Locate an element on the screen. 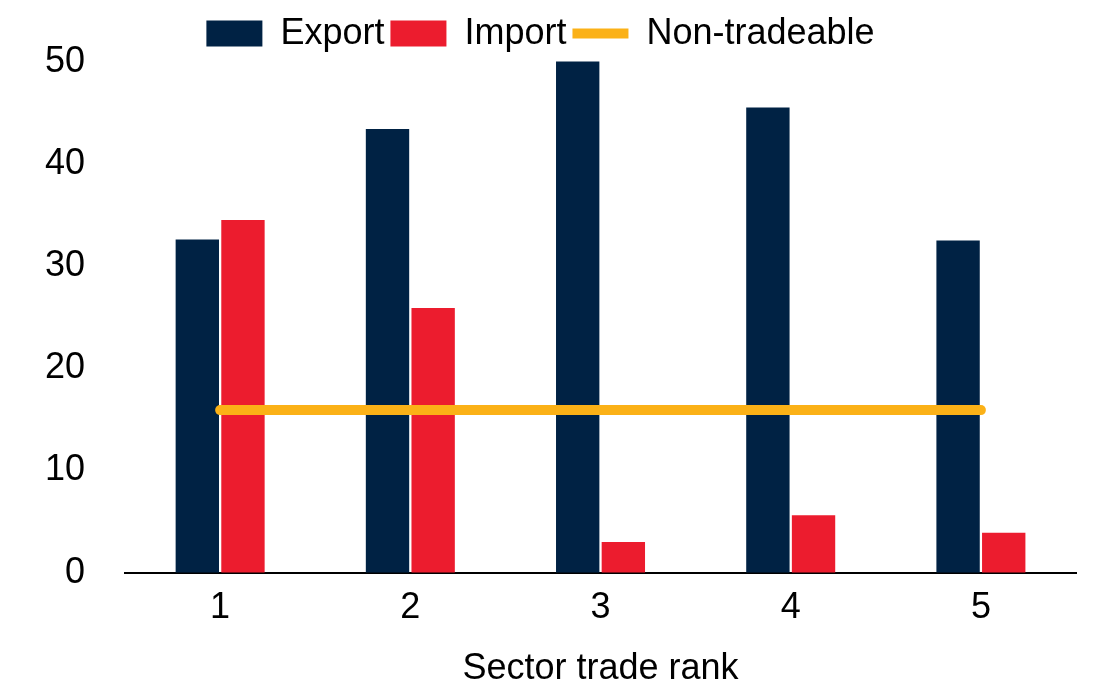  legend-label: Import is located at coordinates (515, 31).